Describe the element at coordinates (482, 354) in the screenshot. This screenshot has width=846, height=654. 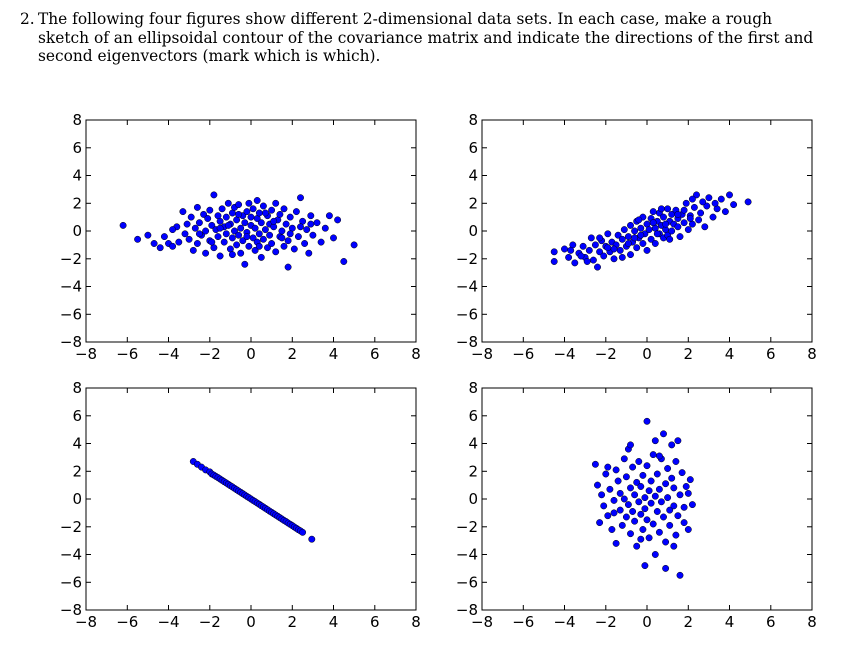
I see `x-tick-label: −8` at that location.